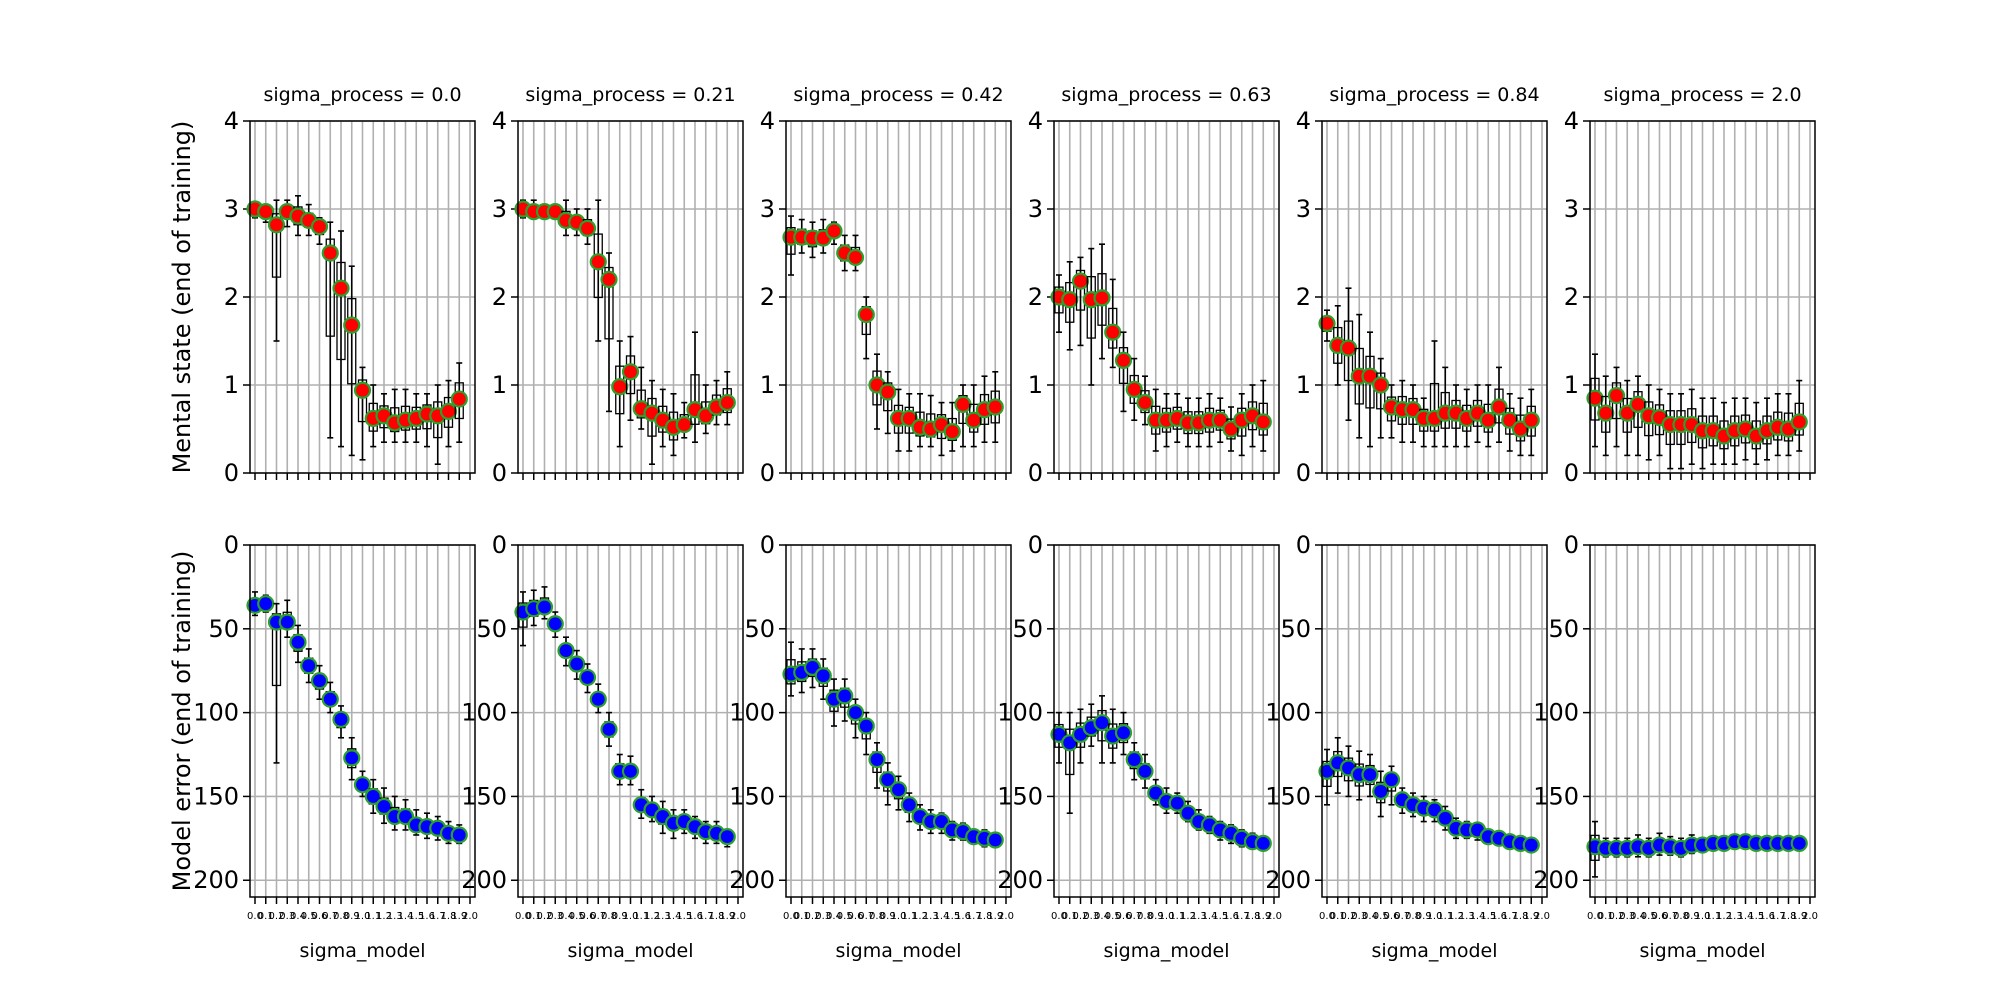 The height and width of the screenshot is (1000, 2000). I want to click on panel-title: sigma_process = 0.21, so click(630, 95).